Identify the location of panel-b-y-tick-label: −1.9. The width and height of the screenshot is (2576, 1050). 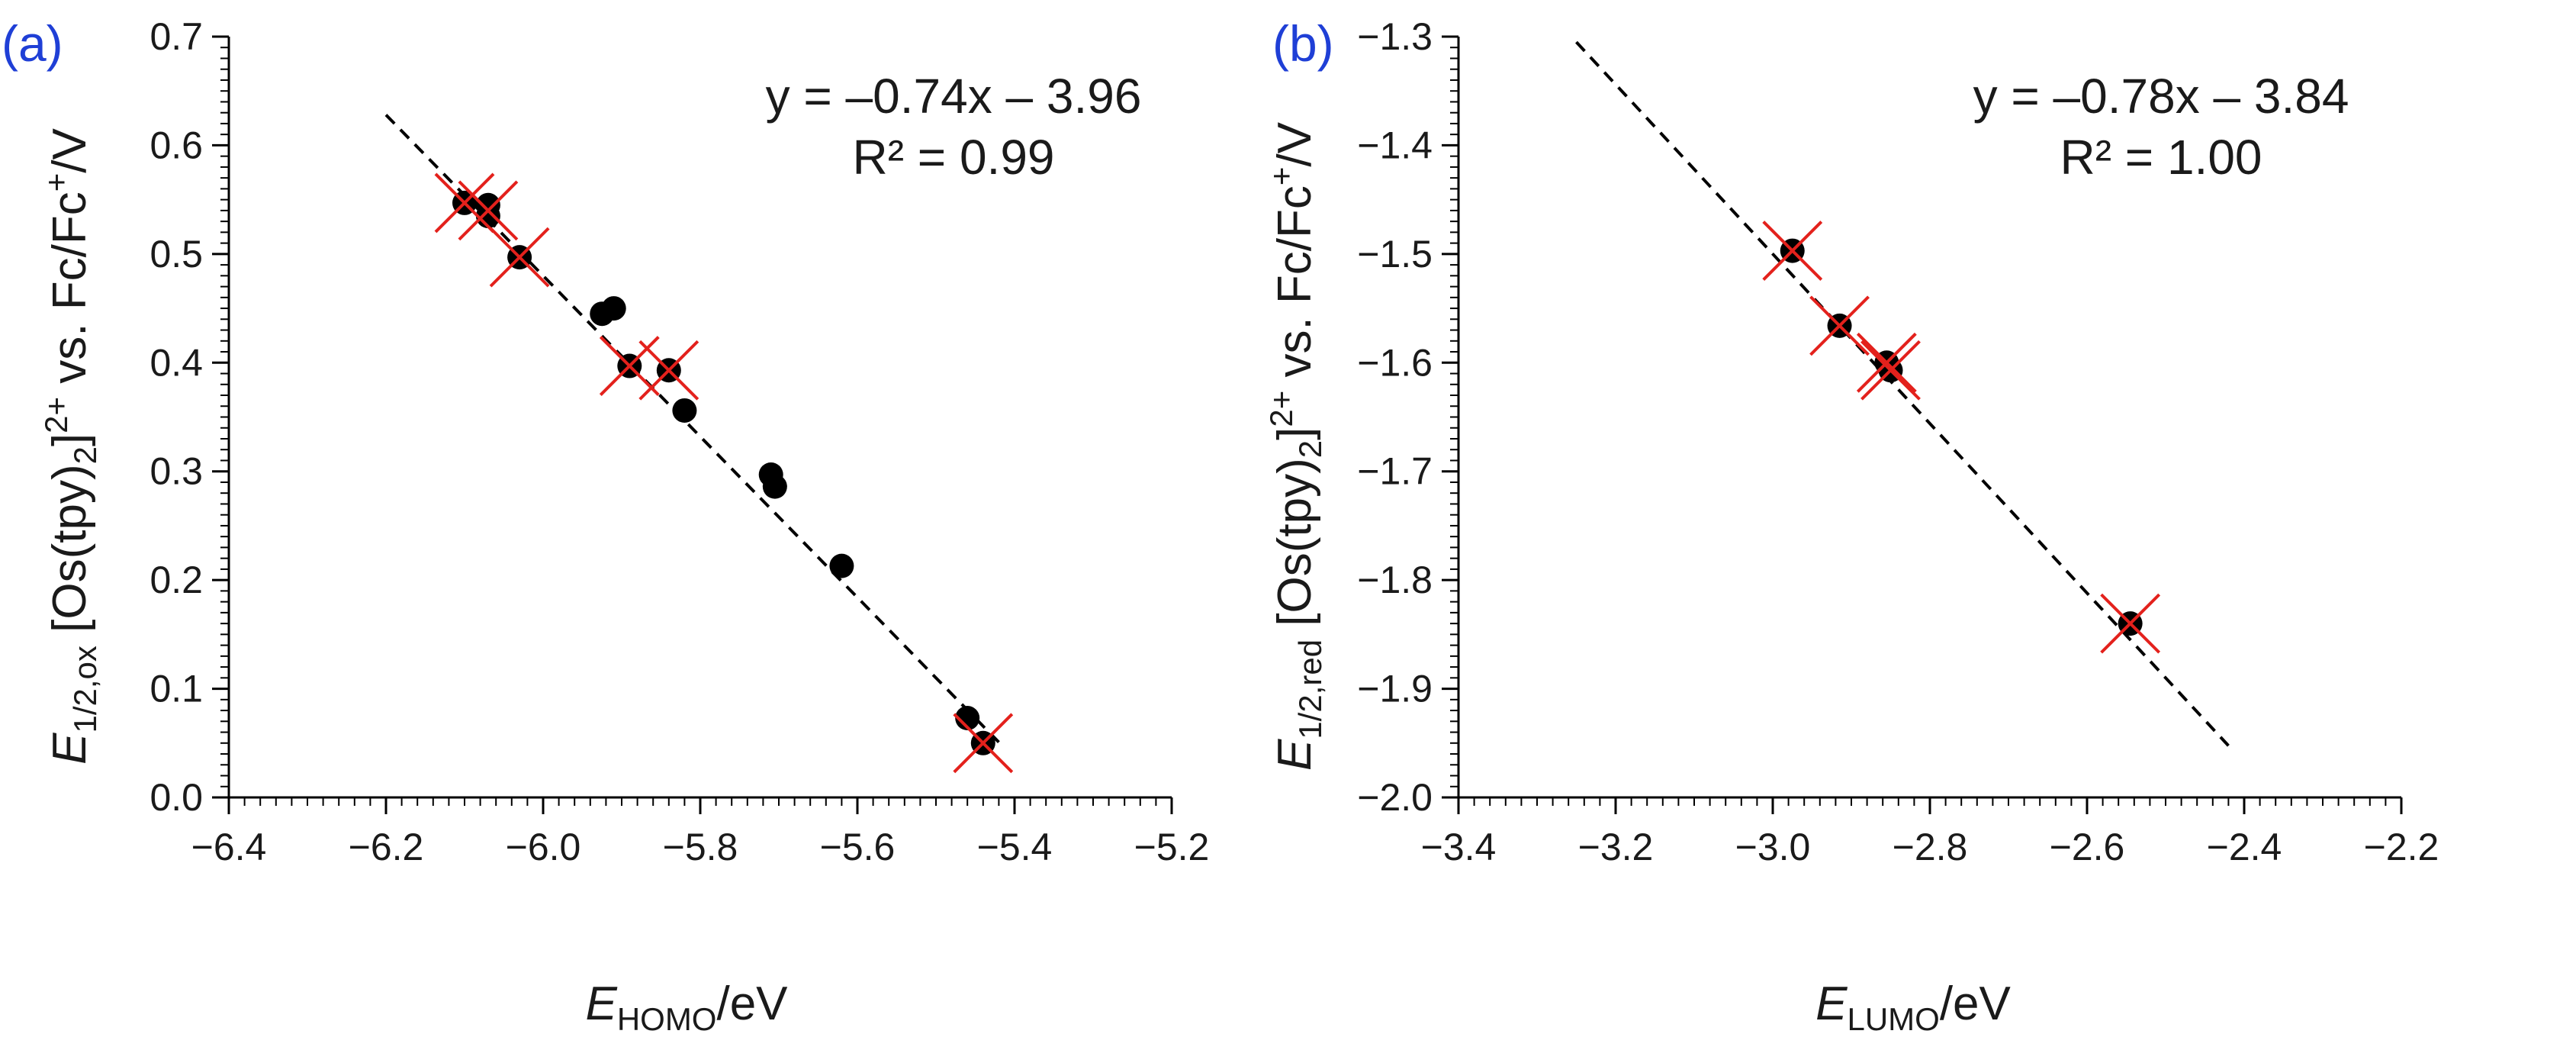
(1395, 689).